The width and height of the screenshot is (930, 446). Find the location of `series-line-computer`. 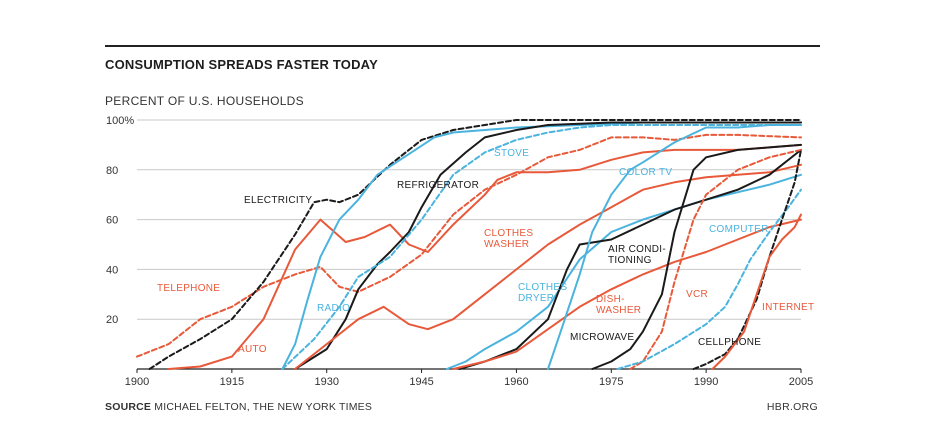

series-line-computer is located at coordinates (709, 279).